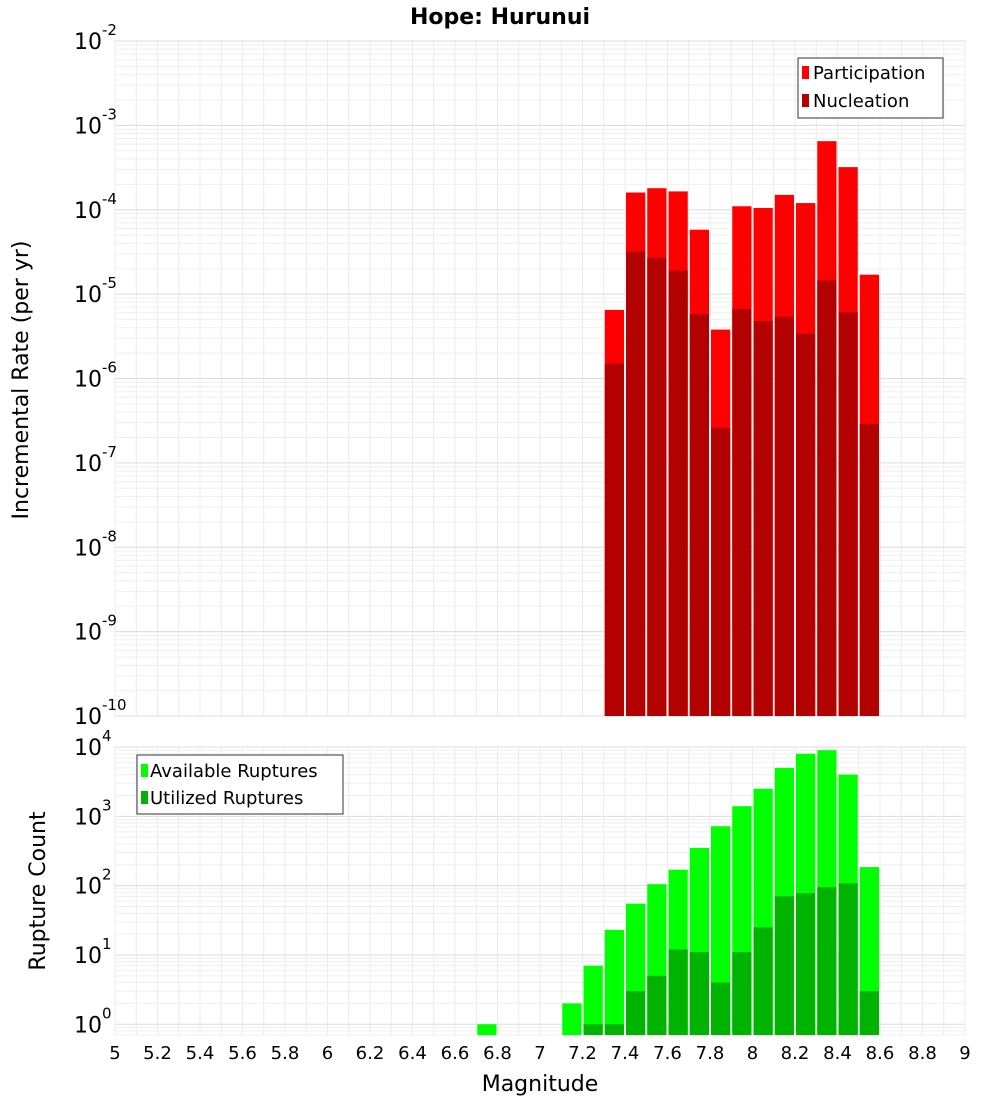 The image size is (1000, 1100). I want to click on x-tick-label: 7.6, so click(667, 1053).